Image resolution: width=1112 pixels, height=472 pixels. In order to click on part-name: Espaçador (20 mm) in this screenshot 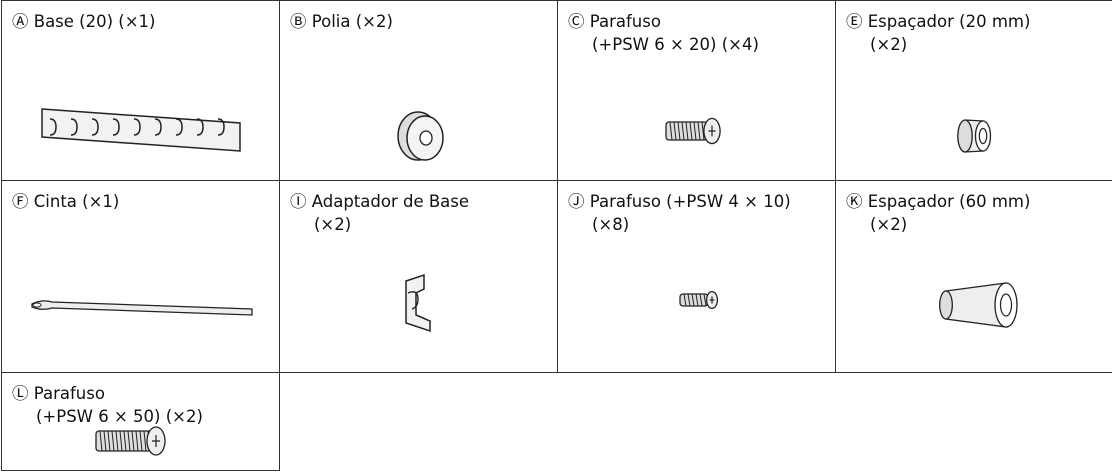, I will do `click(949, 21)`.